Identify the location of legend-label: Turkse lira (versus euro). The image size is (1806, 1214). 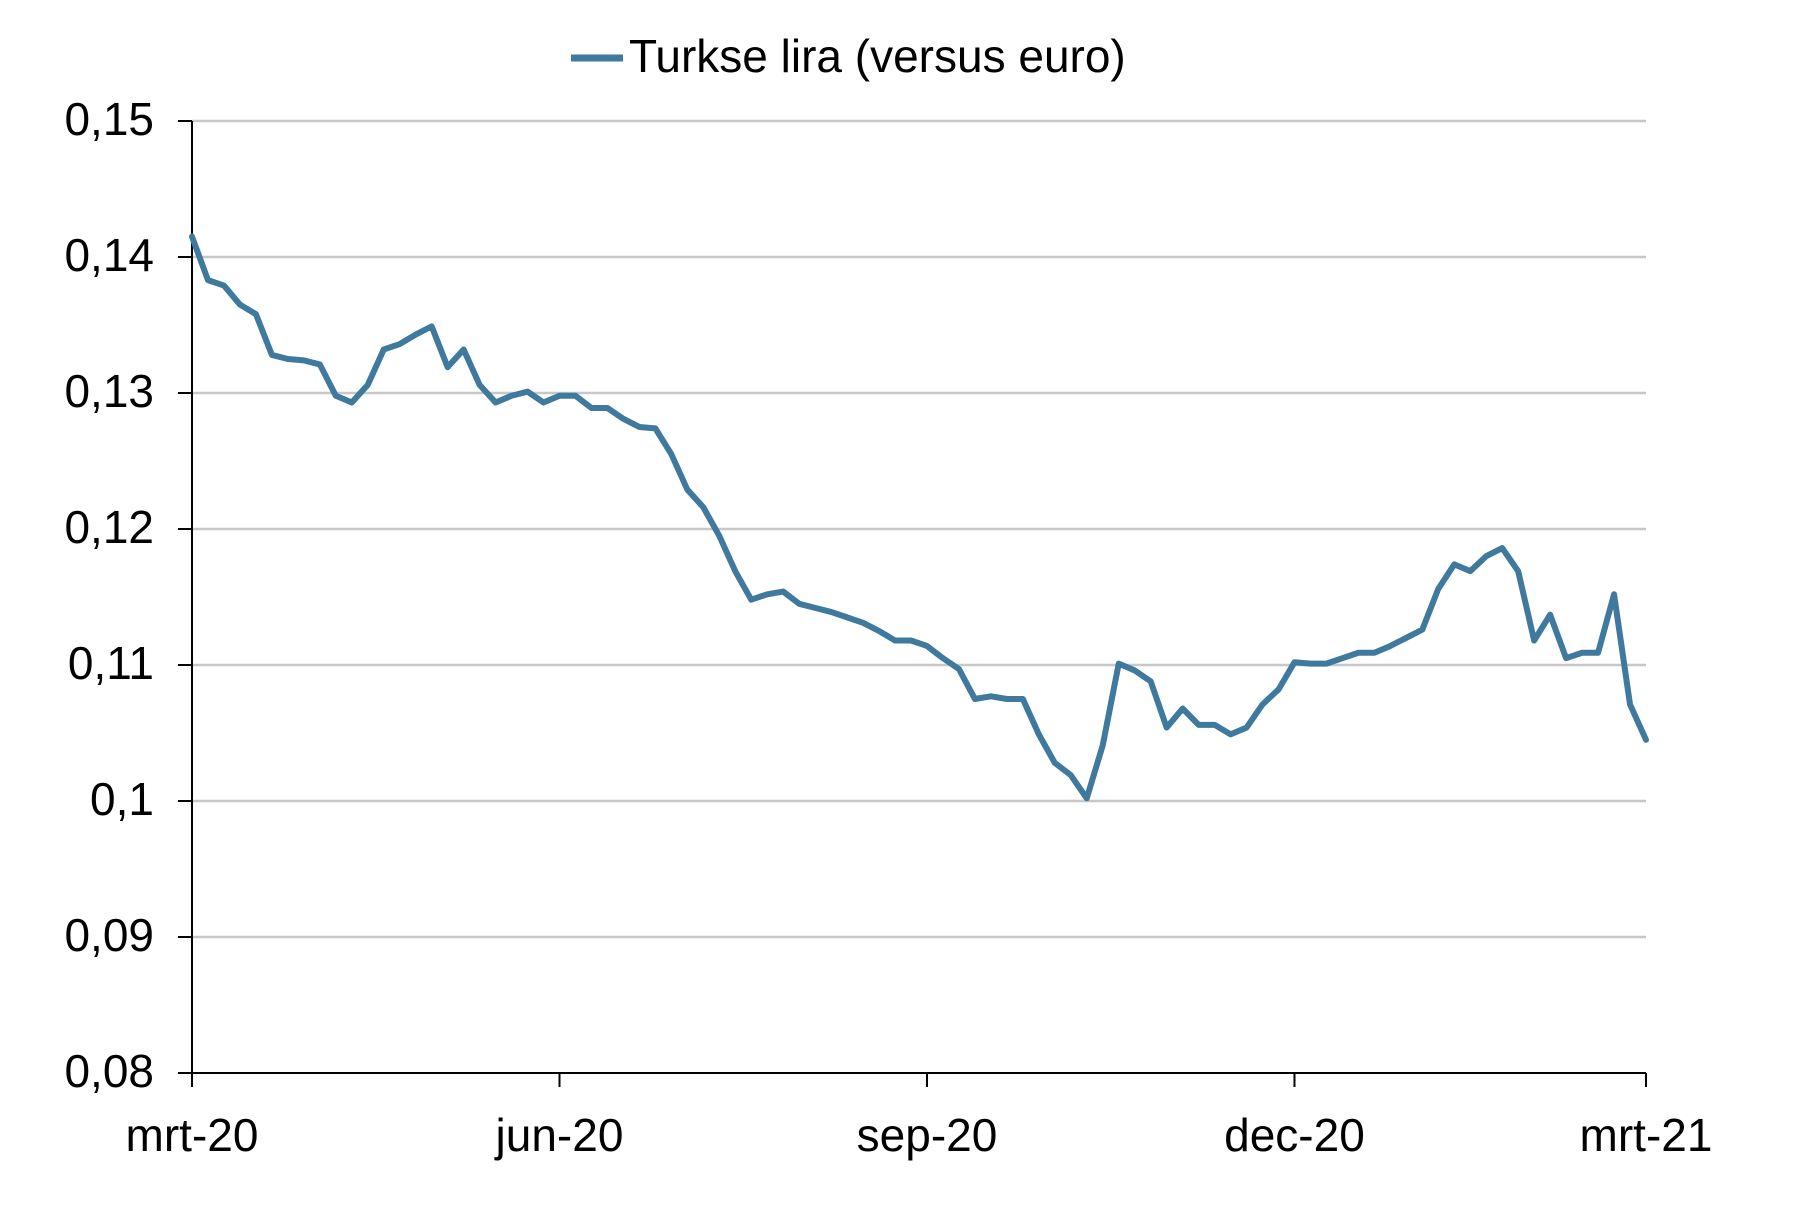
(877, 56).